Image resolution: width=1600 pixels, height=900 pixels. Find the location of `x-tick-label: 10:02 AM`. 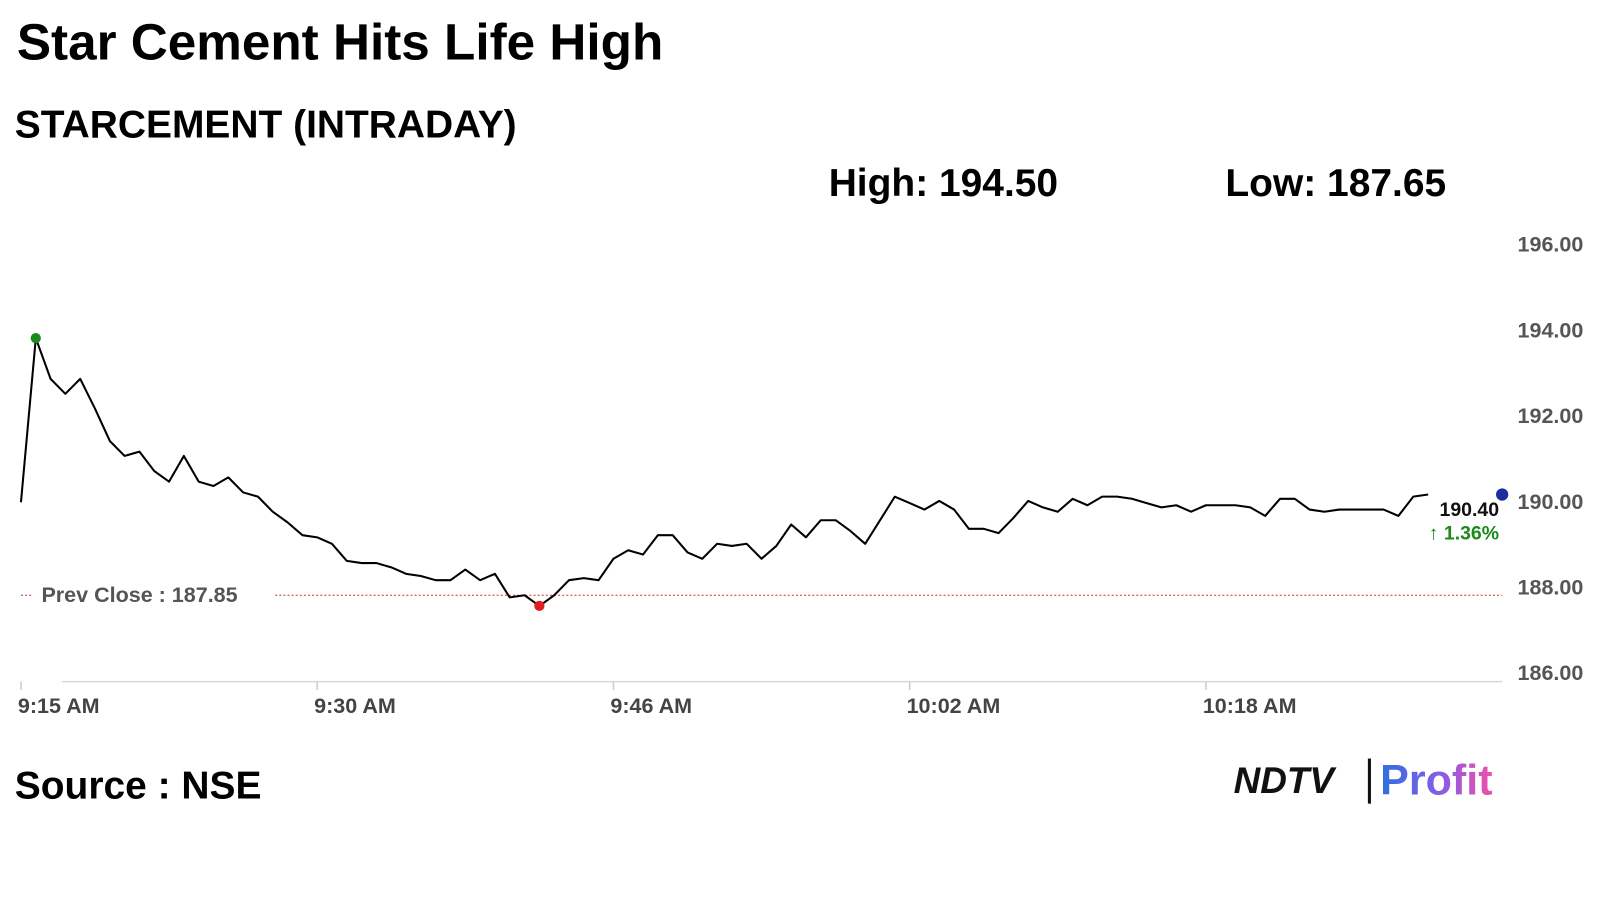

x-tick-label: 10:02 AM is located at coordinates (954, 706).